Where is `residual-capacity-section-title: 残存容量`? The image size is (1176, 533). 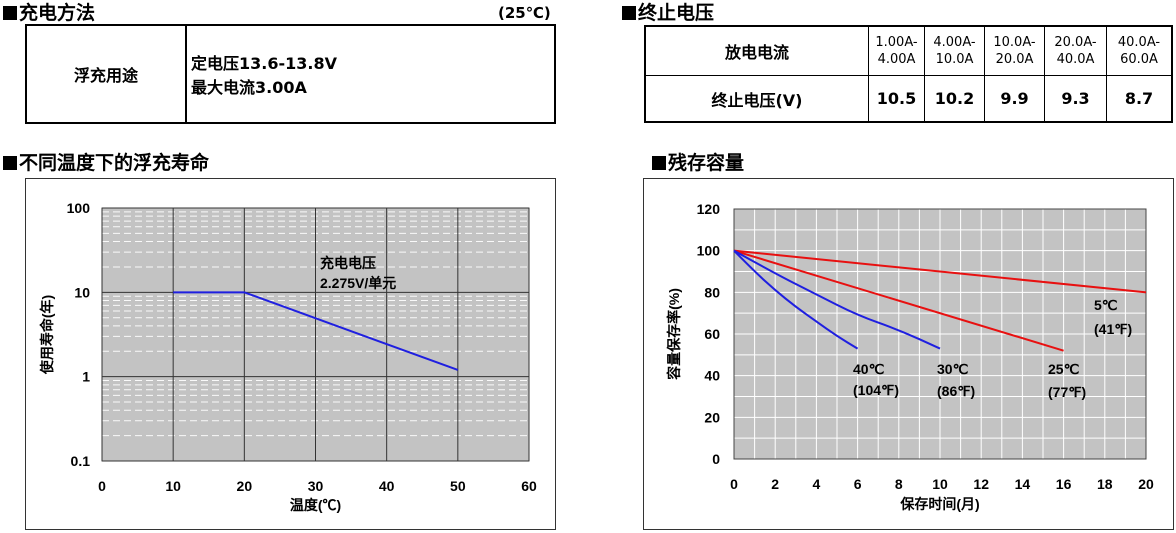
residual-capacity-section-title: 残存容量 is located at coordinates (698, 163).